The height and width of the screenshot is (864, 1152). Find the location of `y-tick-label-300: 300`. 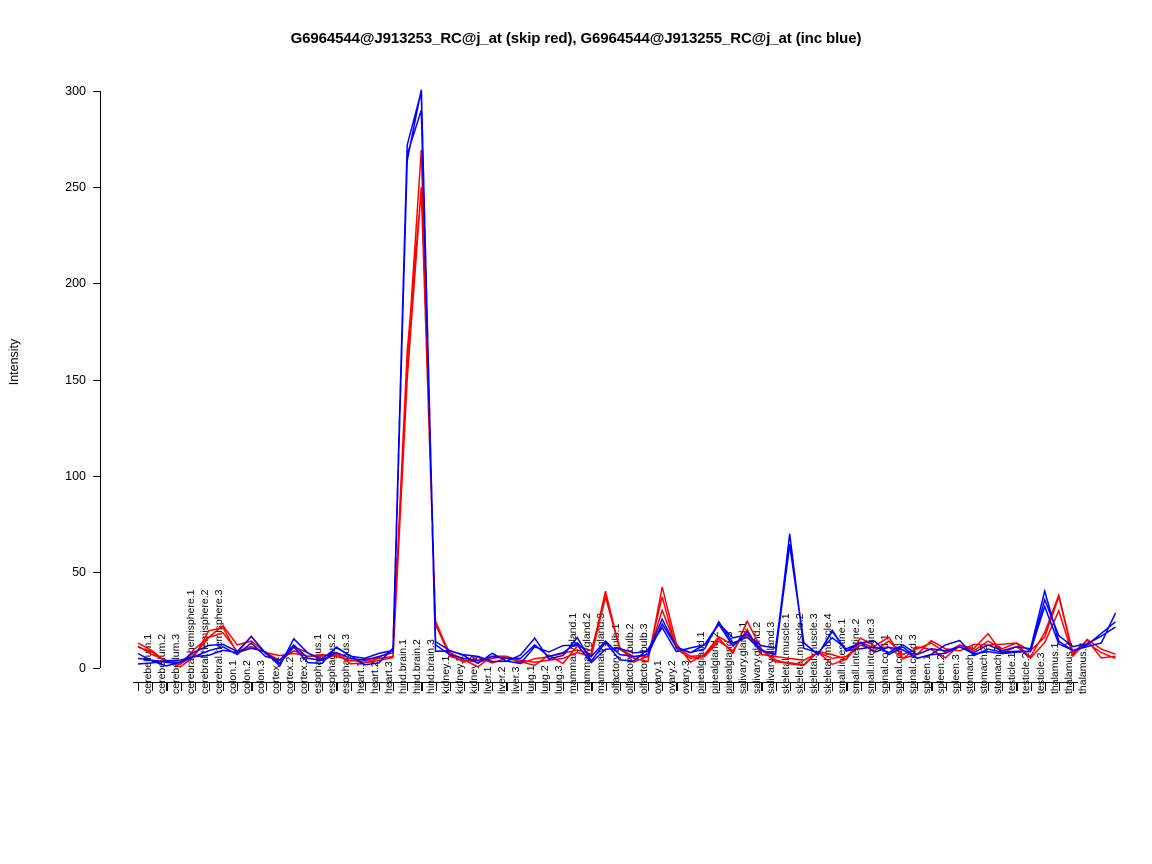

y-tick-label-300: 300 is located at coordinates (75, 91).